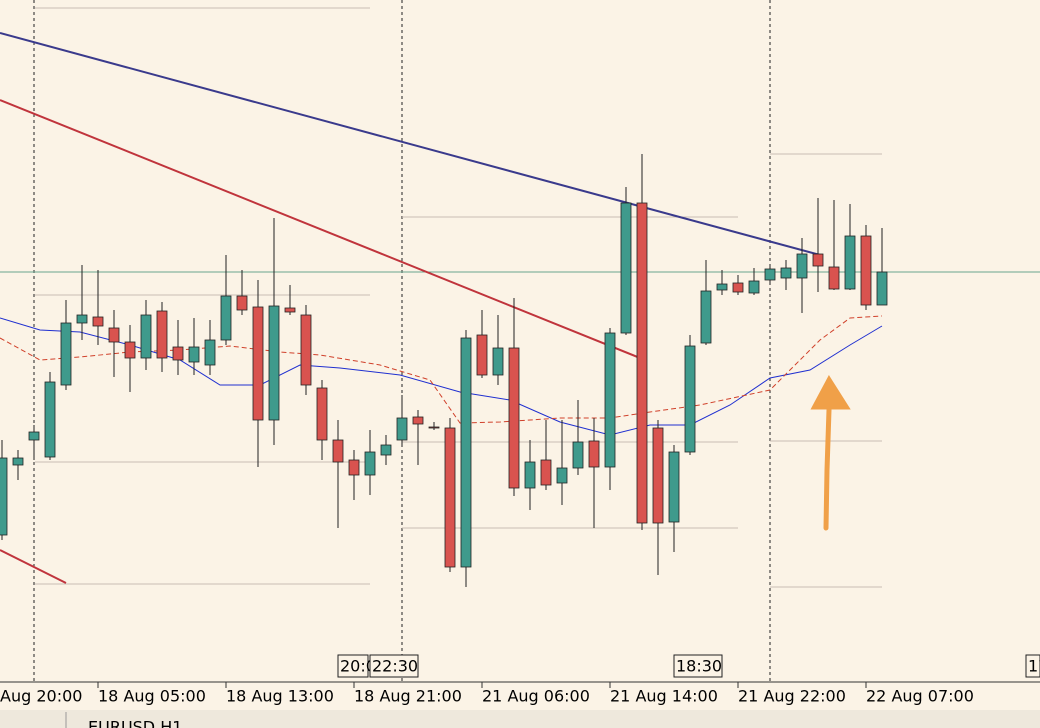  Describe the element at coordinates (441, 369) in the screenshot. I see `moving-average` at that location.